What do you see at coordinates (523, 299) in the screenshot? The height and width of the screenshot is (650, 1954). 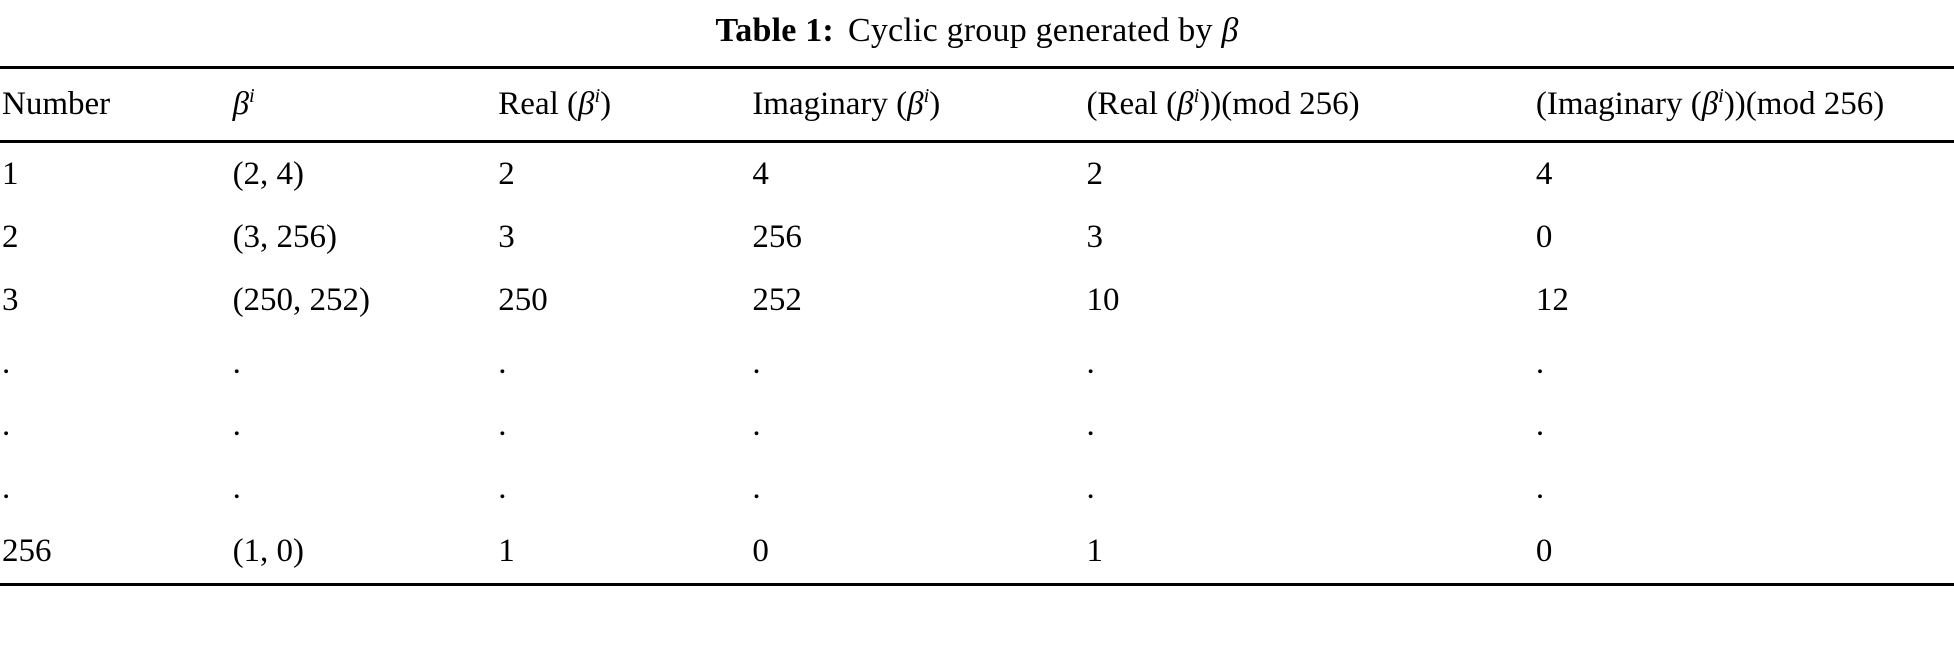 I see `table-cell: 250` at bounding box center [523, 299].